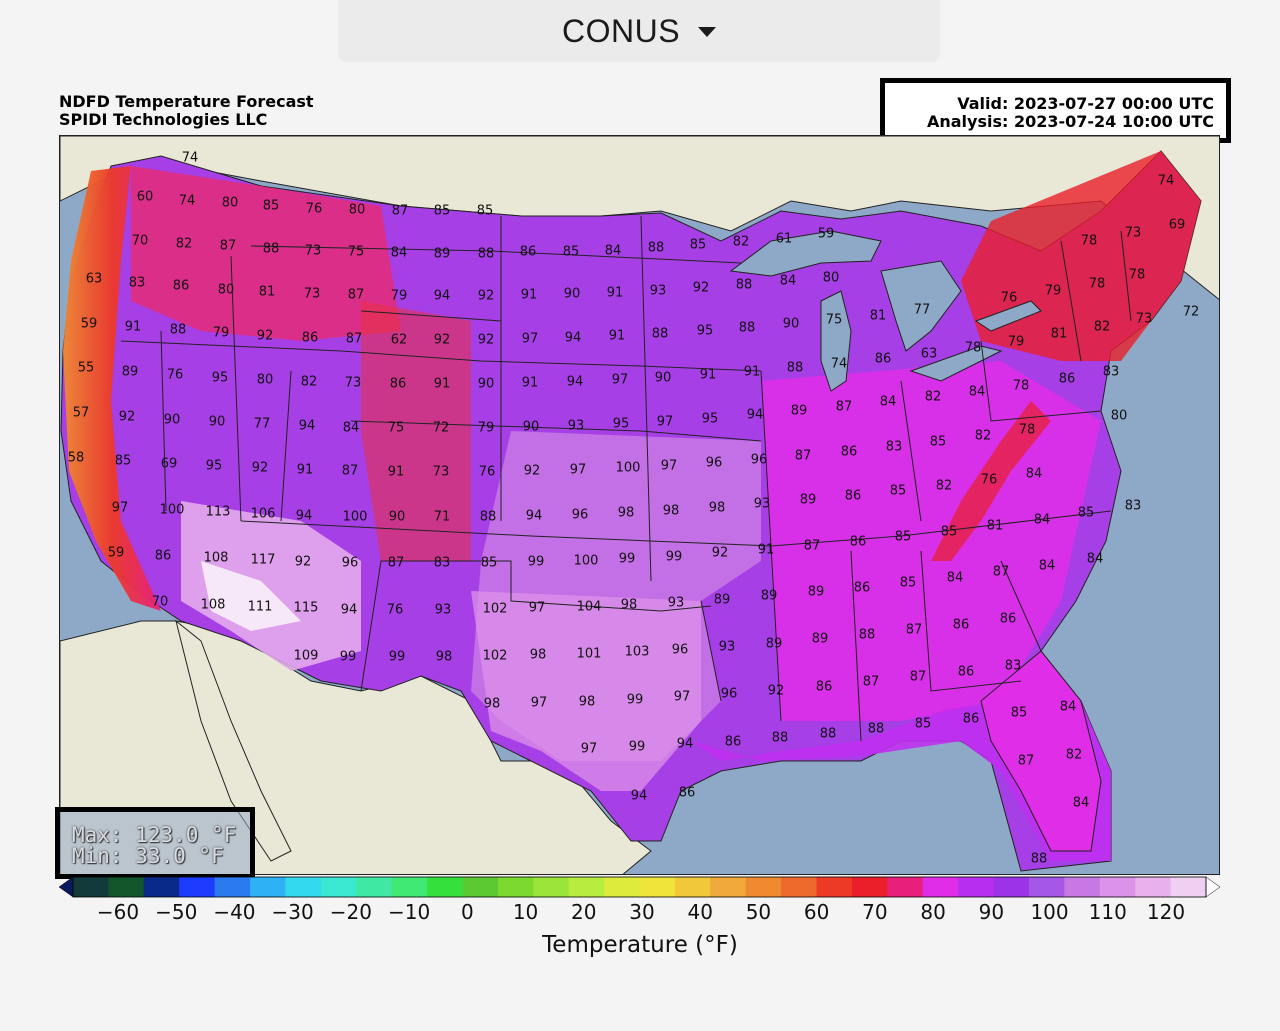  I want to click on west-coast-cool, so click(112, 388).